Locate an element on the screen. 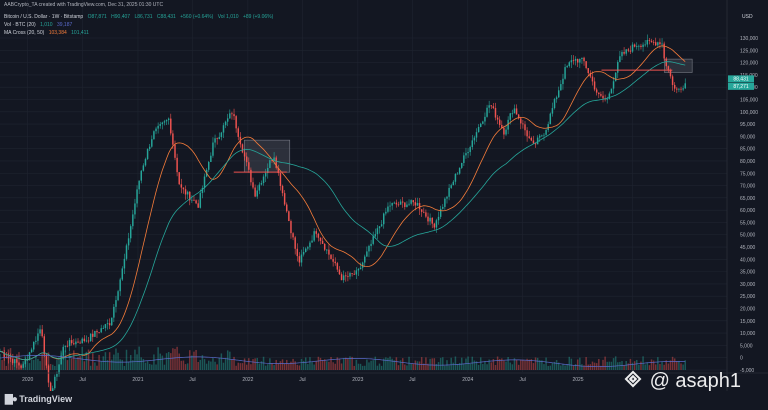 The height and width of the screenshot is (410, 768). tv-brand-text: TradingView is located at coordinates (46, 399).